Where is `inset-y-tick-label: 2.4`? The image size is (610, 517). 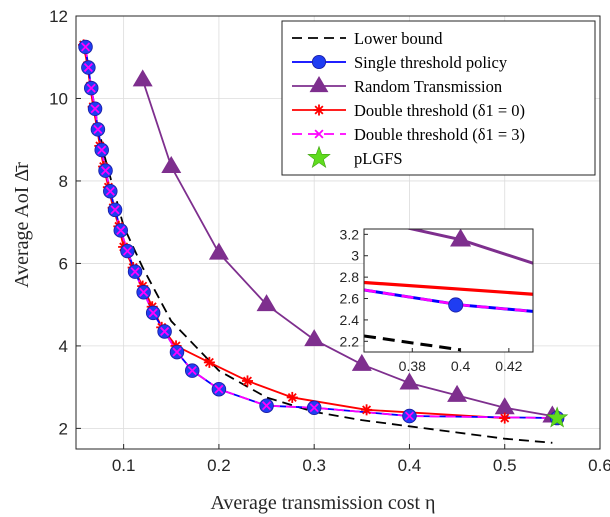 inset-y-tick-label: 2.4 is located at coordinates (350, 320).